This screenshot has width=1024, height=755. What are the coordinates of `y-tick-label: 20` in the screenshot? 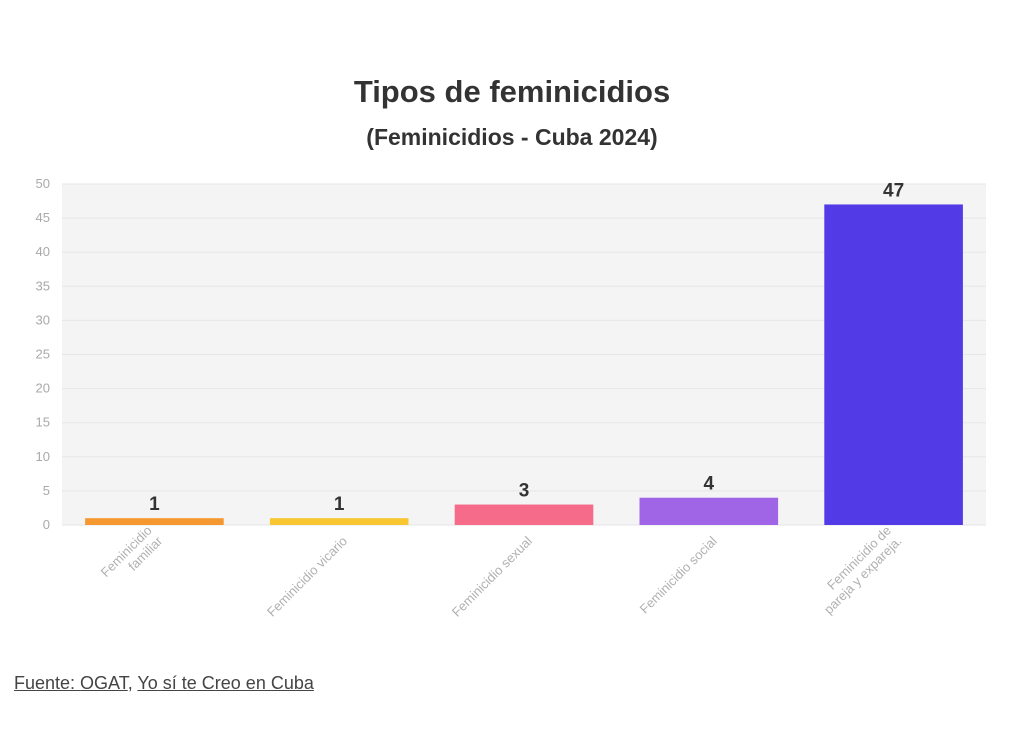 It's located at (43, 388).